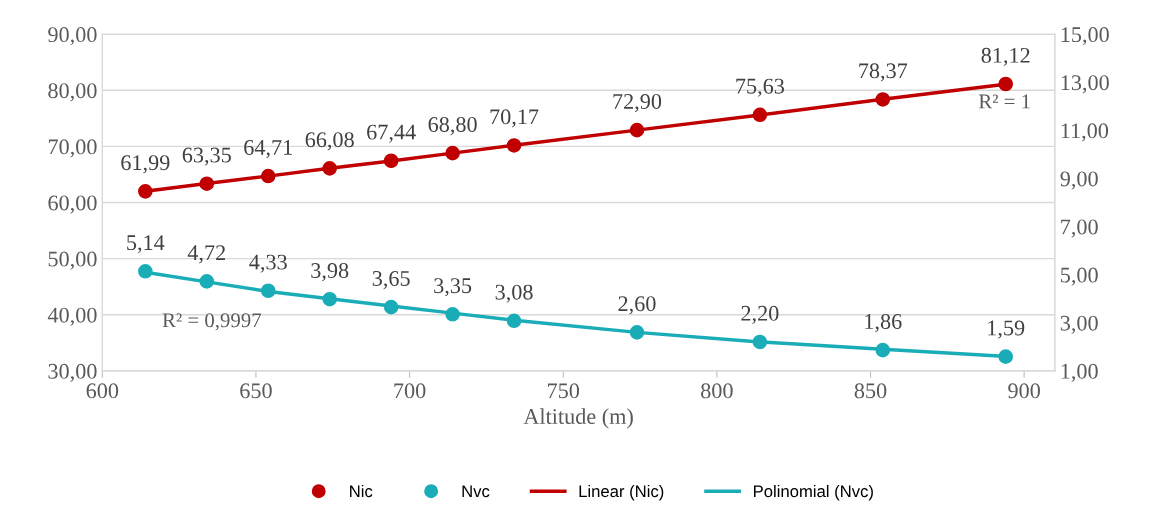 This screenshot has height=526, width=1176. What do you see at coordinates (410, 391) in the screenshot?
I see `x-tick-label: 700` at bounding box center [410, 391].